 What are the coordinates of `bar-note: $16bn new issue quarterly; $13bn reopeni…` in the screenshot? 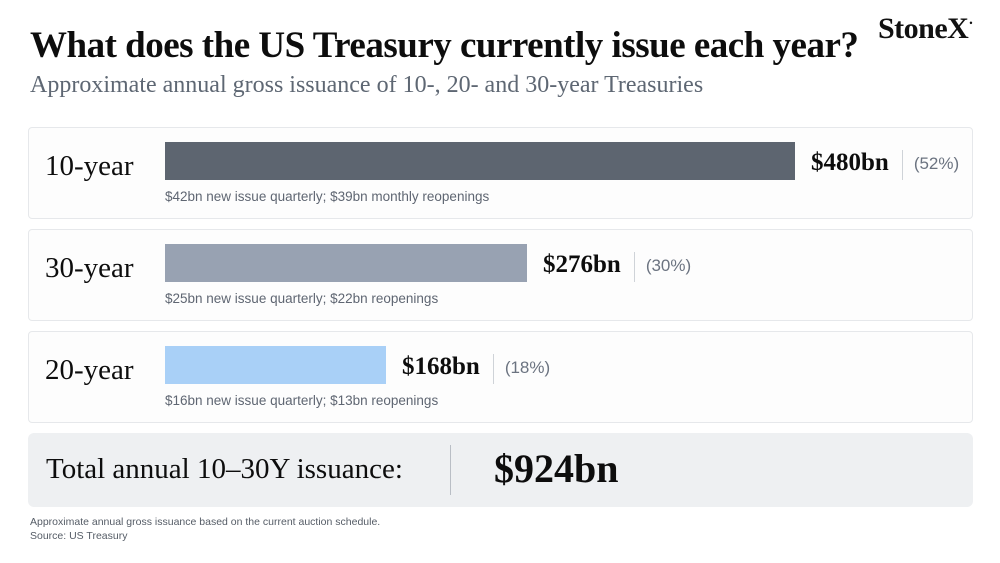 It's located at (302, 400).